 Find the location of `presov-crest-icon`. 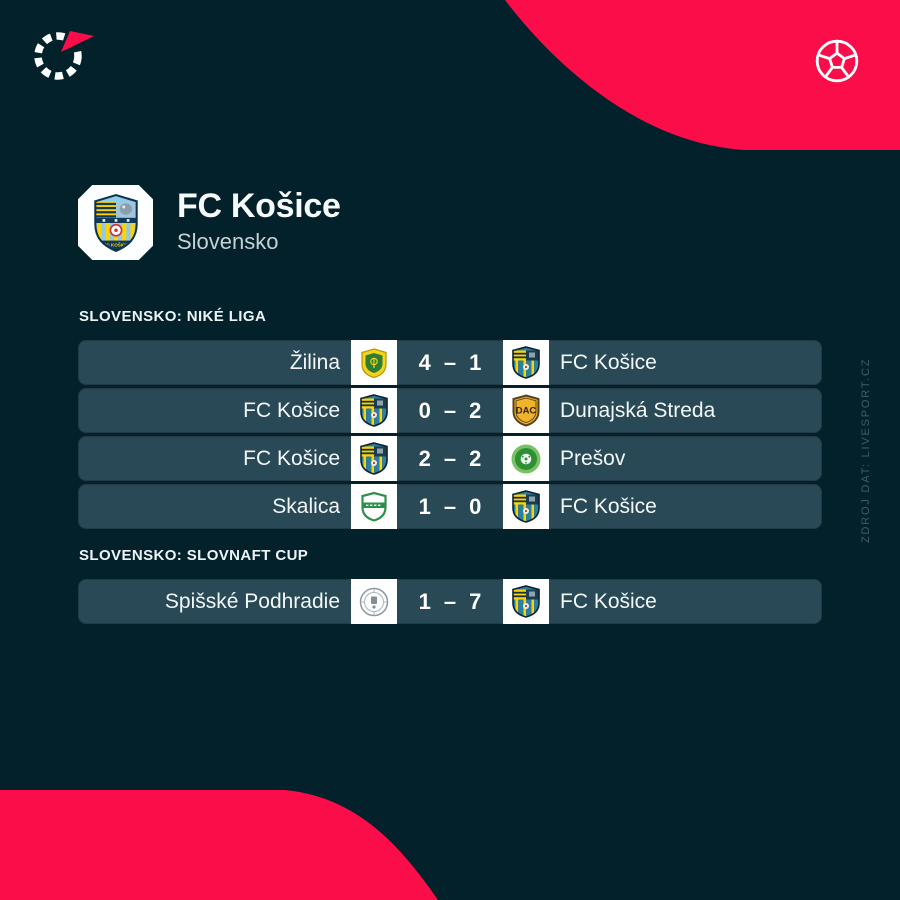

presov-crest-icon is located at coordinates (526, 458).